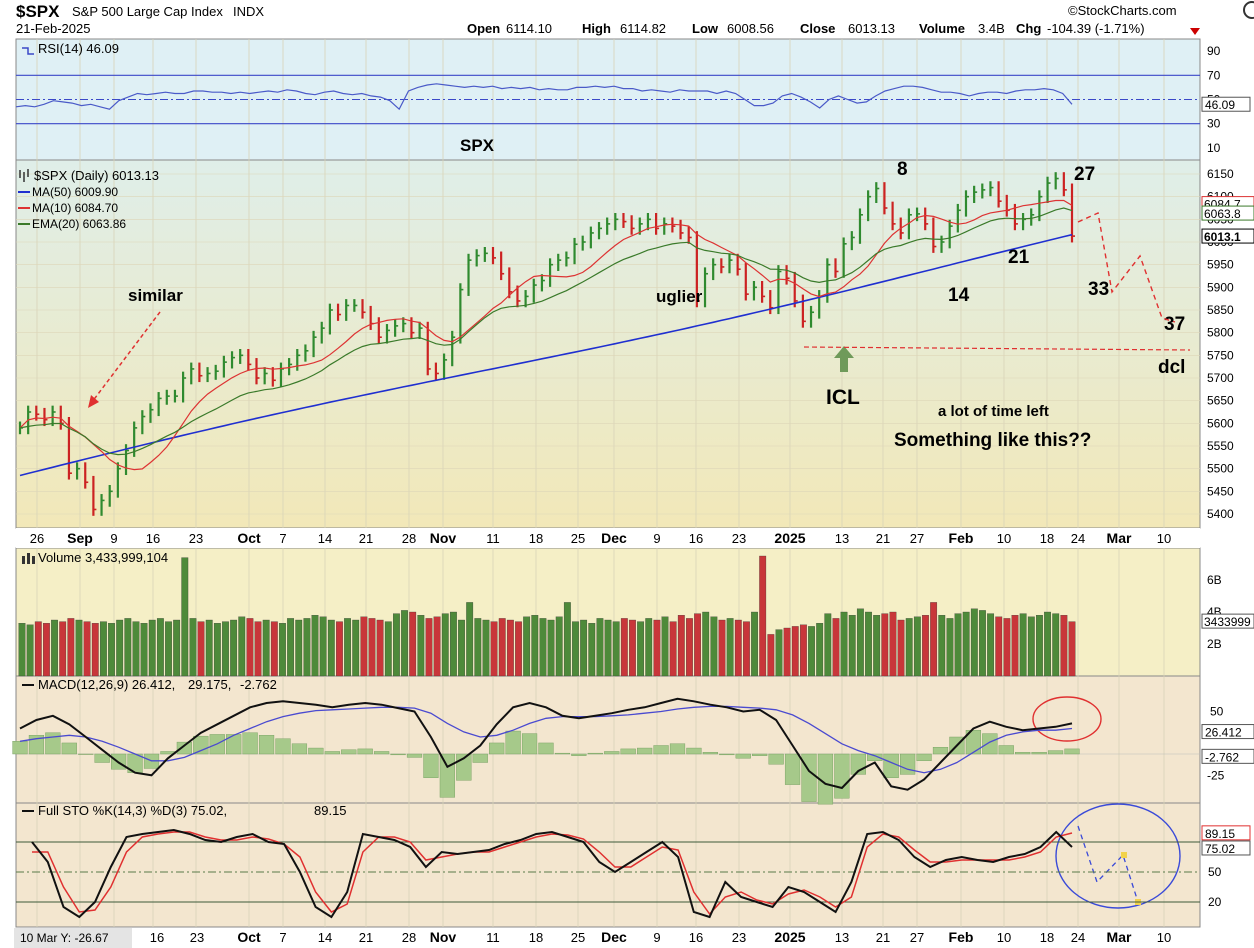 The height and width of the screenshot is (948, 1254). Describe the element at coordinates (1164, 538) in the screenshot. I see `x-tick-label: 10` at that location.